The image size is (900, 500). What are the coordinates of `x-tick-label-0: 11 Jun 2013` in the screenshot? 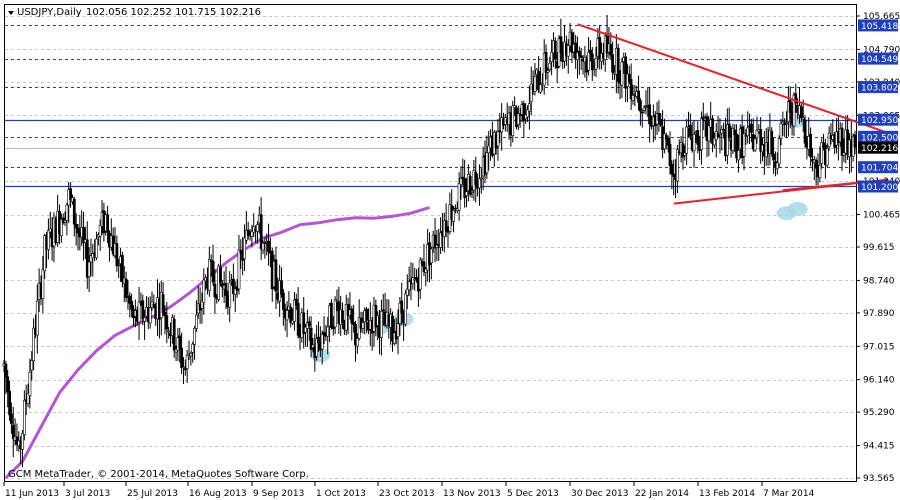 It's located at (32, 494).